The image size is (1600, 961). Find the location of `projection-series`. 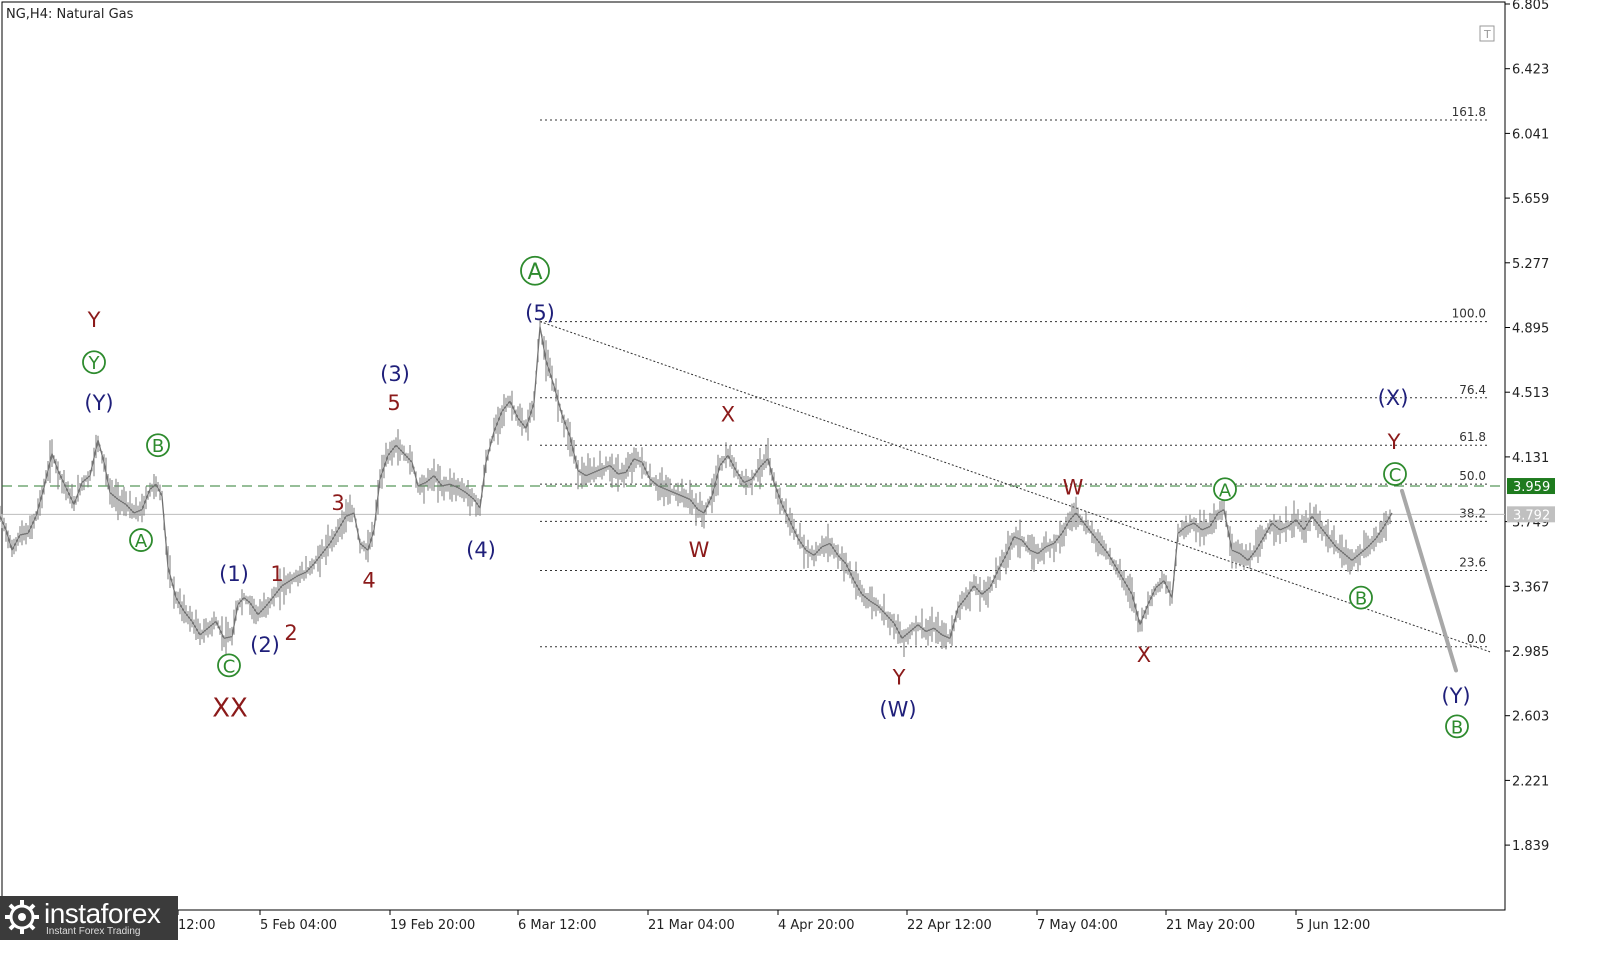

projection-series is located at coordinates (1429, 580).